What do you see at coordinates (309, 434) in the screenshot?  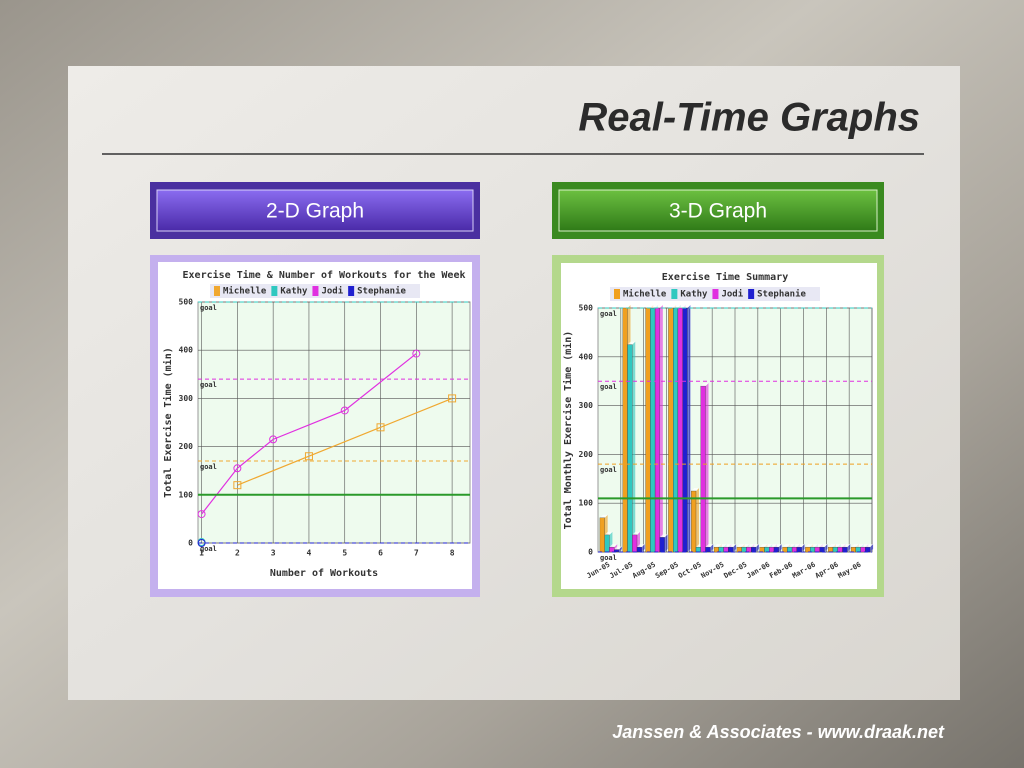 I see `series-line` at bounding box center [309, 434].